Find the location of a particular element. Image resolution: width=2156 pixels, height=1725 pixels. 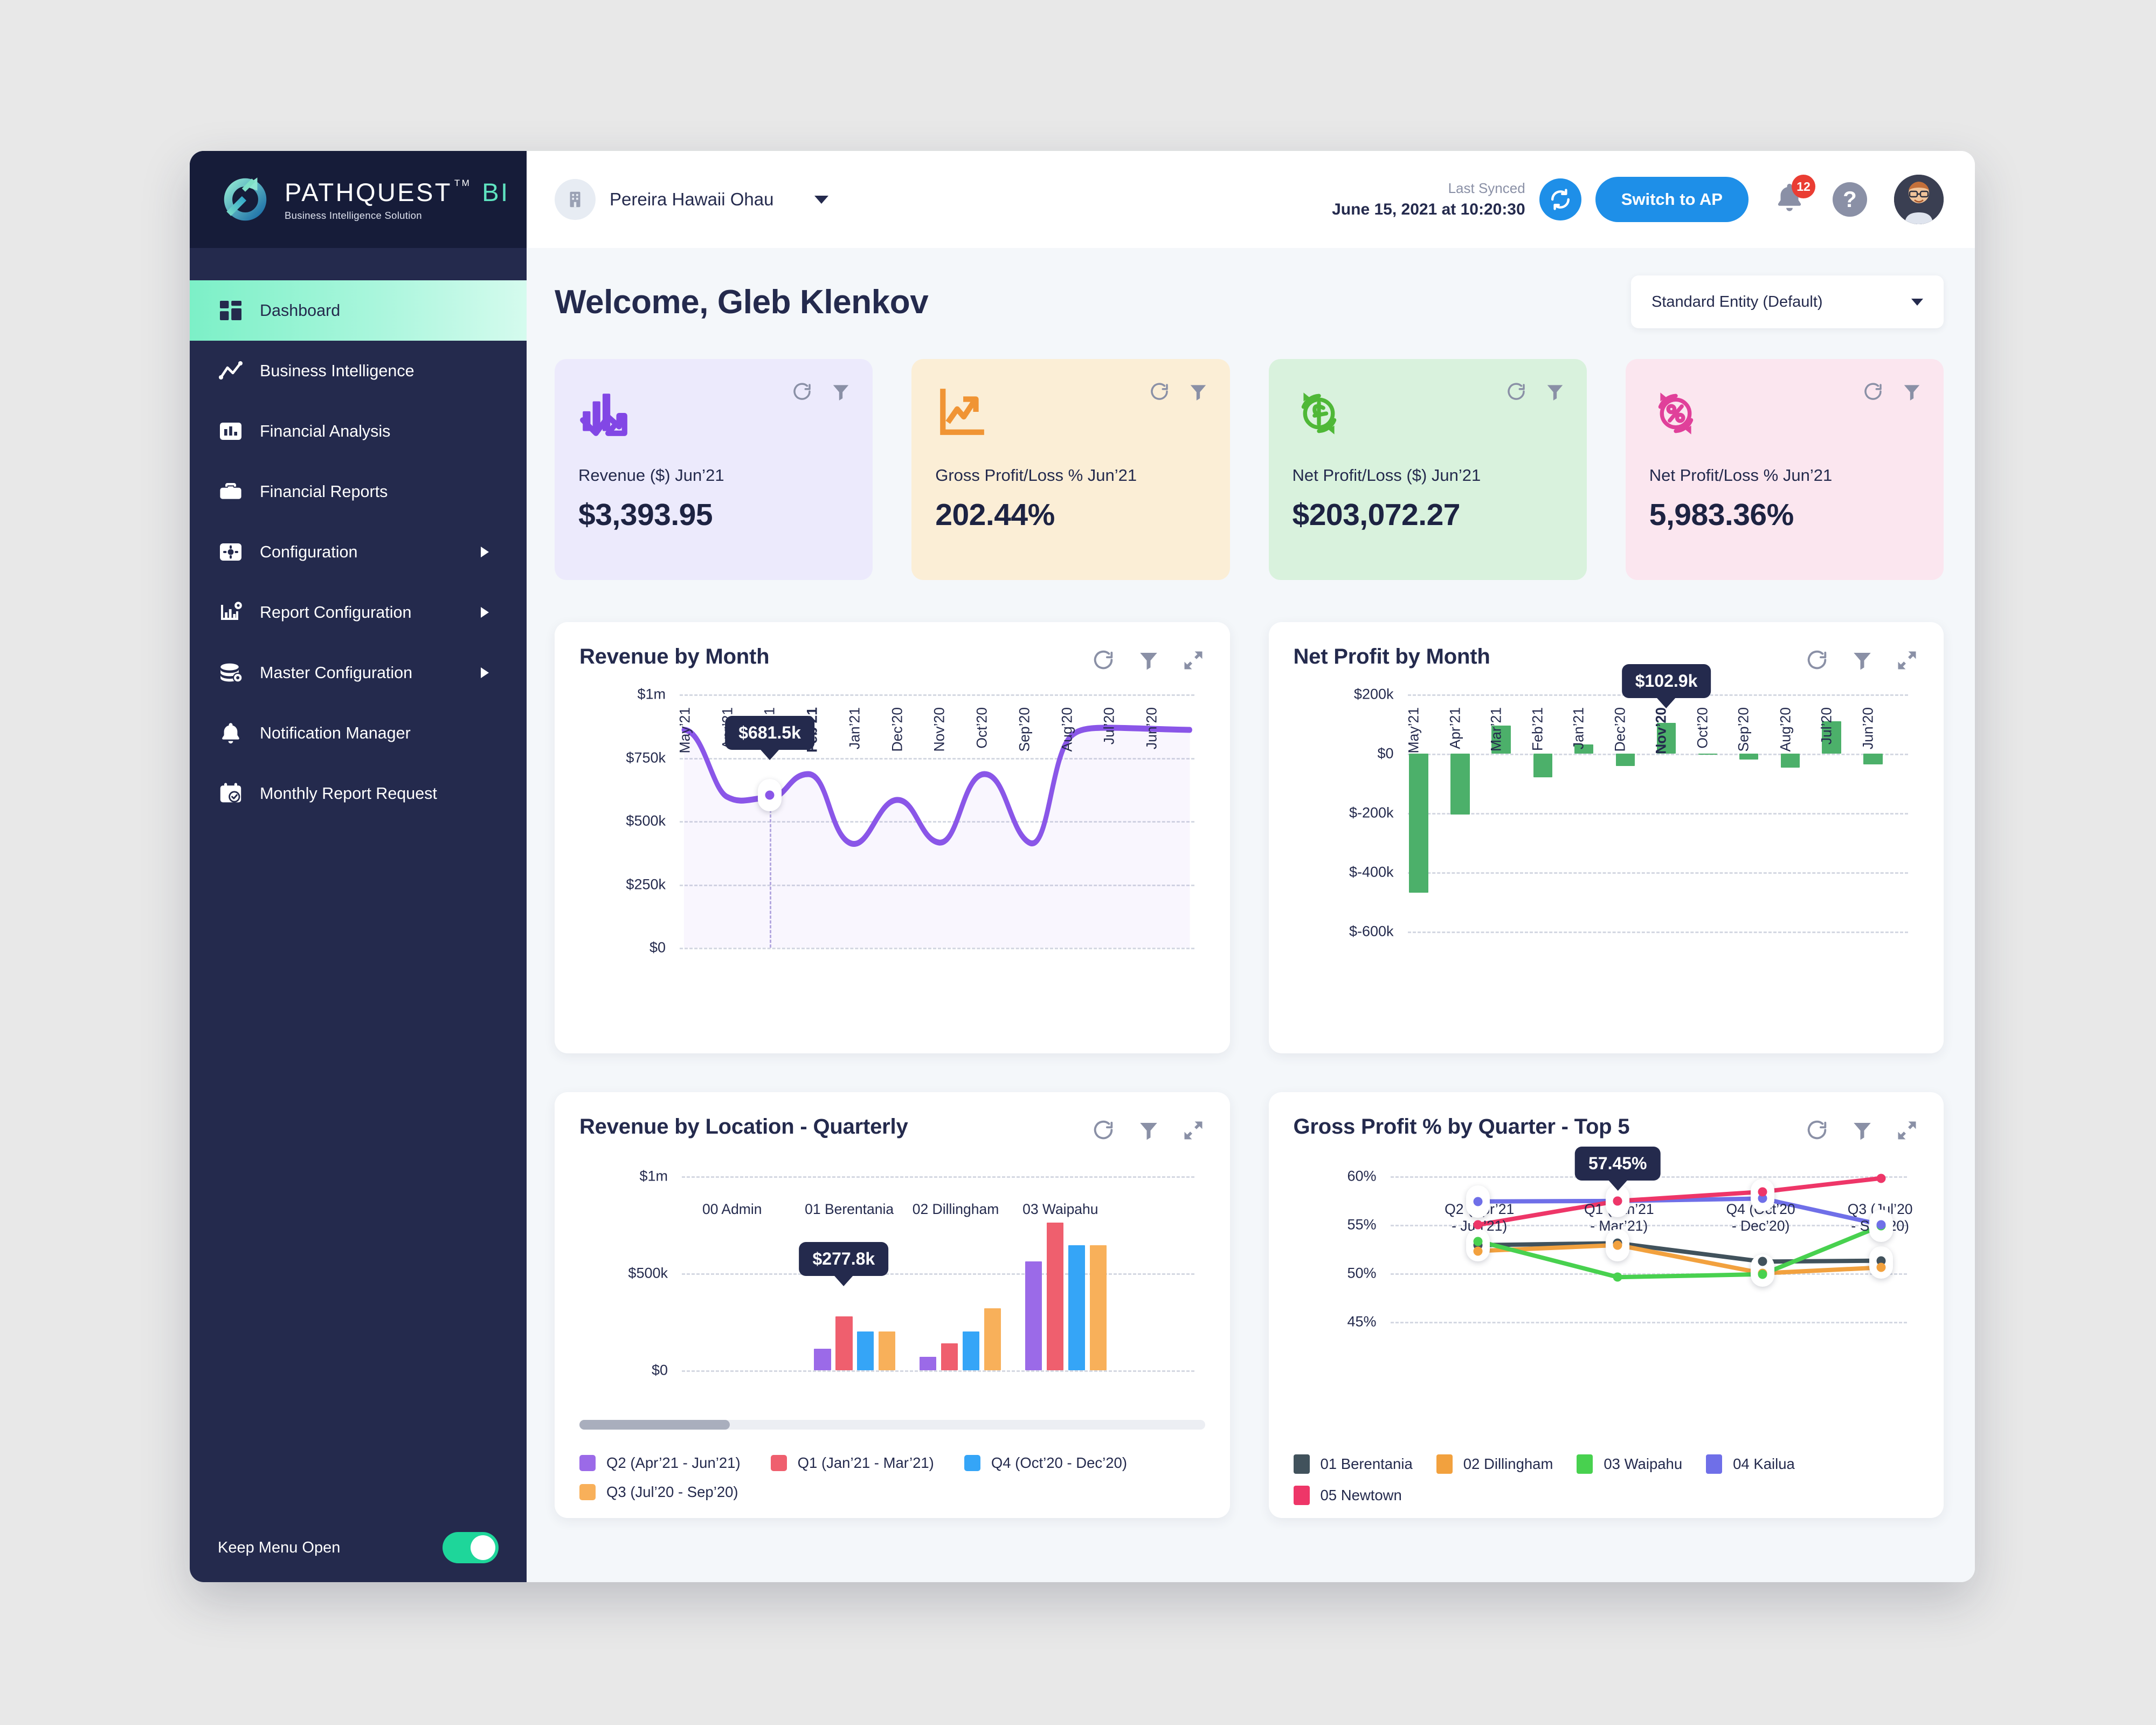

bar-chart-icon is located at coordinates (231, 431).